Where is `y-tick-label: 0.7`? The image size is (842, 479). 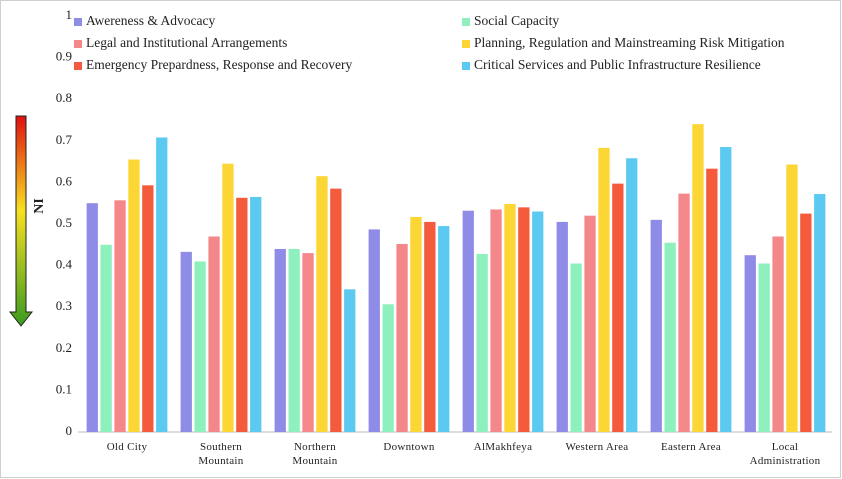
y-tick-label: 0.7 is located at coordinates (64, 139).